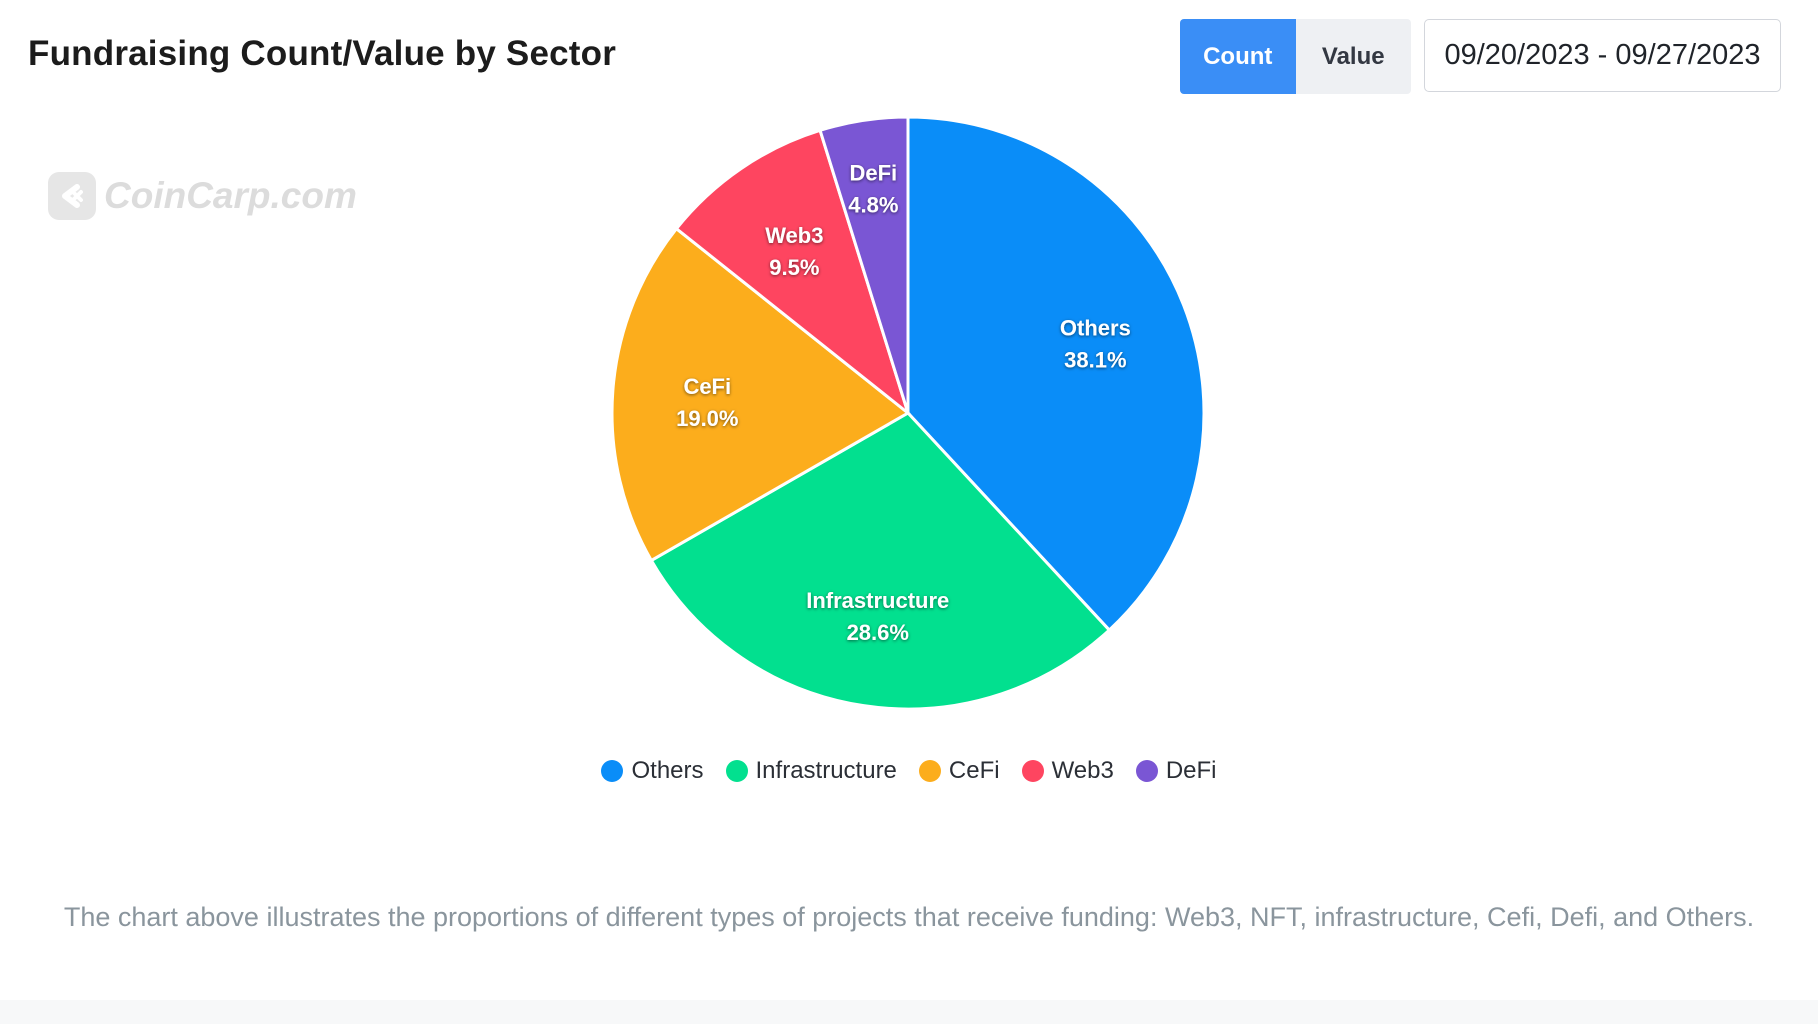 This screenshot has height=1024, width=1818. What do you see at coordinates (909, 771) in the screenshot?
I see `chart-legend: Others Infrastructure CeFi Web3 DeFi` at bounding box center [909, 771].